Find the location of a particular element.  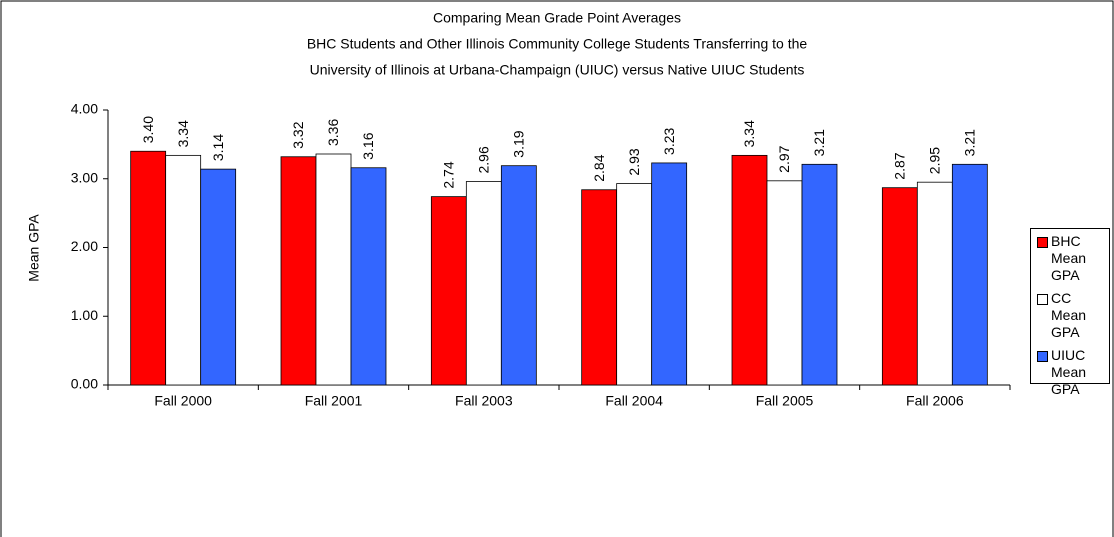

value-label: 3.32 is located at coordinates (298, 134).